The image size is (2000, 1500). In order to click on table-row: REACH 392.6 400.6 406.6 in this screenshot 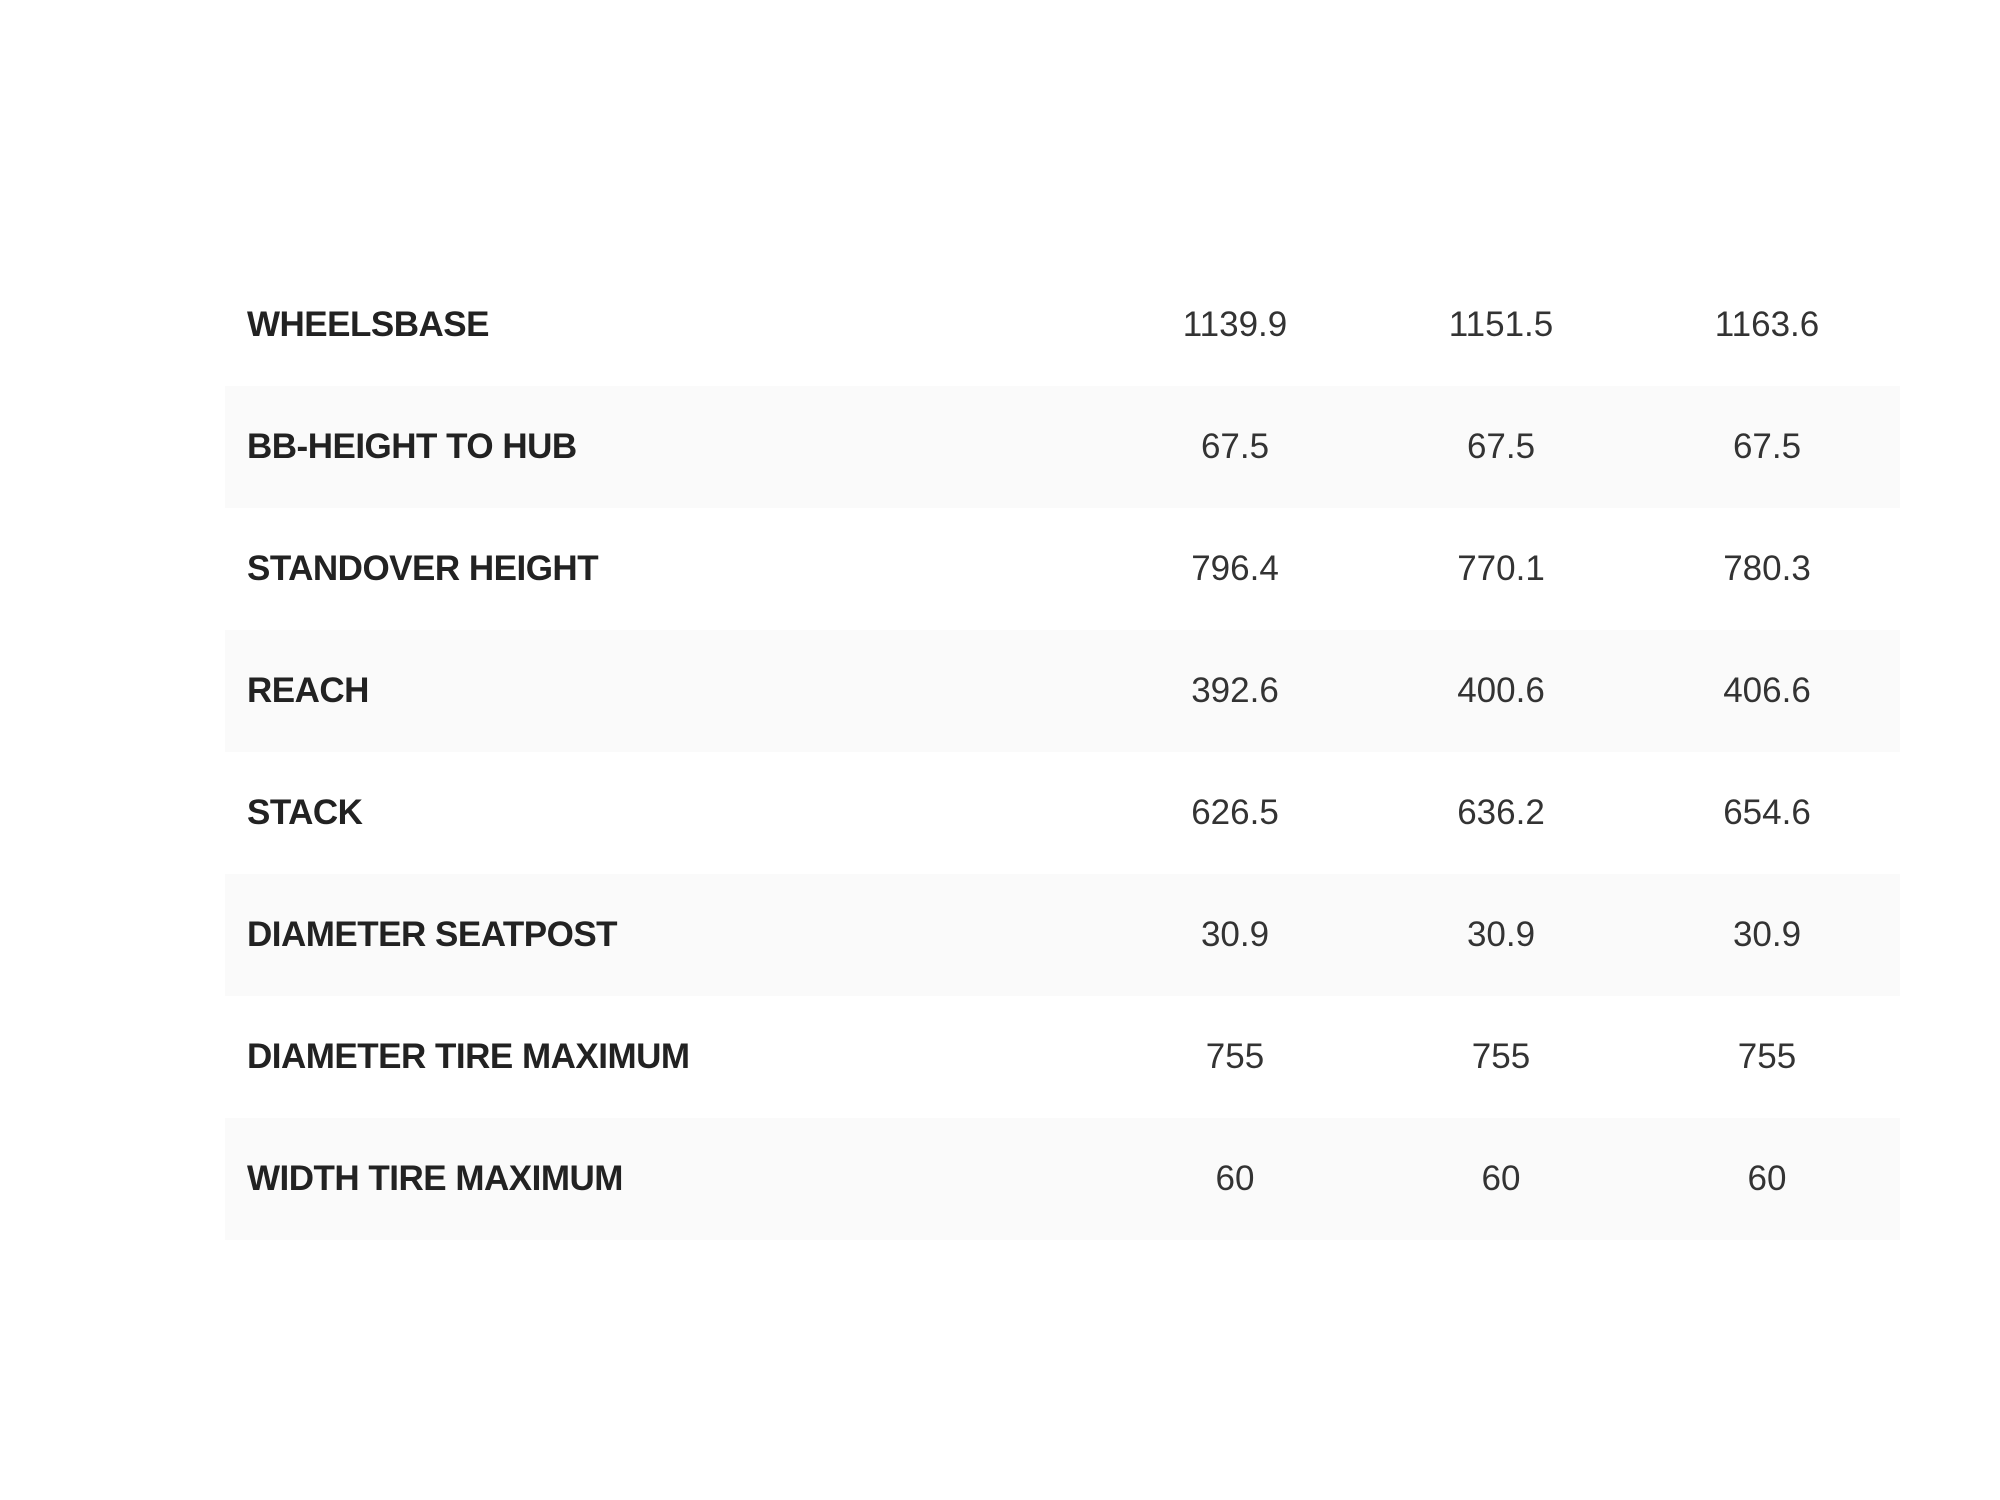, I will do `click(1062, 691)`.